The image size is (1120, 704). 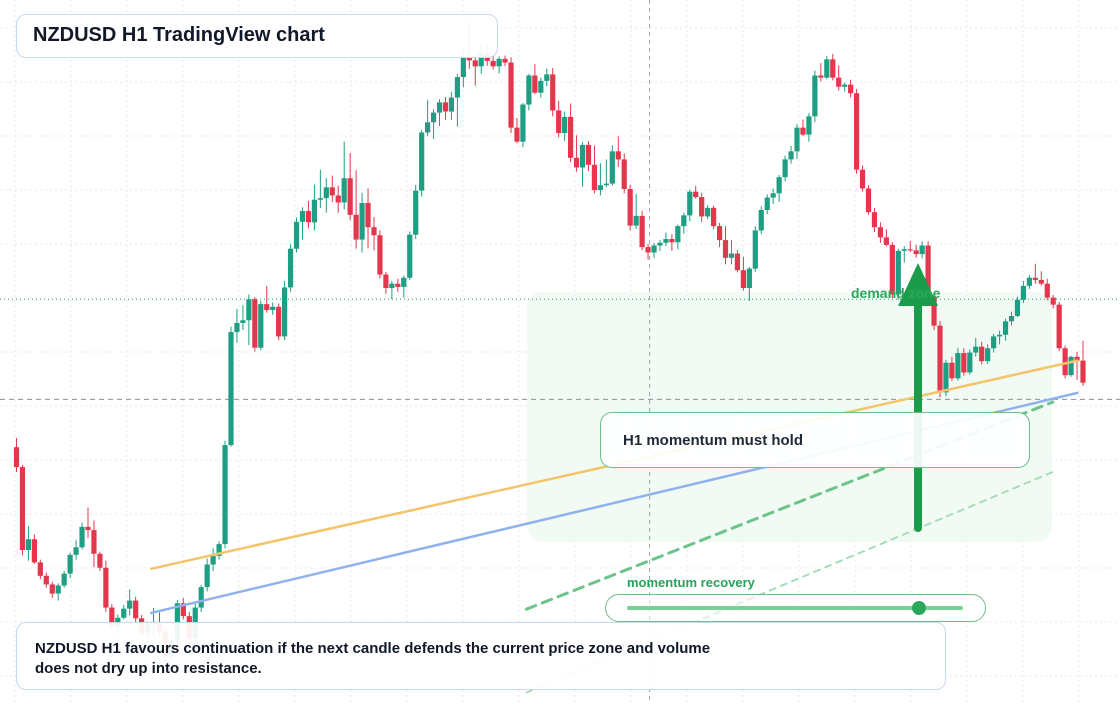 What do you see at coordinates (795, 608) in the screenshot?
I see `momentum-track-fill` at bounding box center [795, 608].